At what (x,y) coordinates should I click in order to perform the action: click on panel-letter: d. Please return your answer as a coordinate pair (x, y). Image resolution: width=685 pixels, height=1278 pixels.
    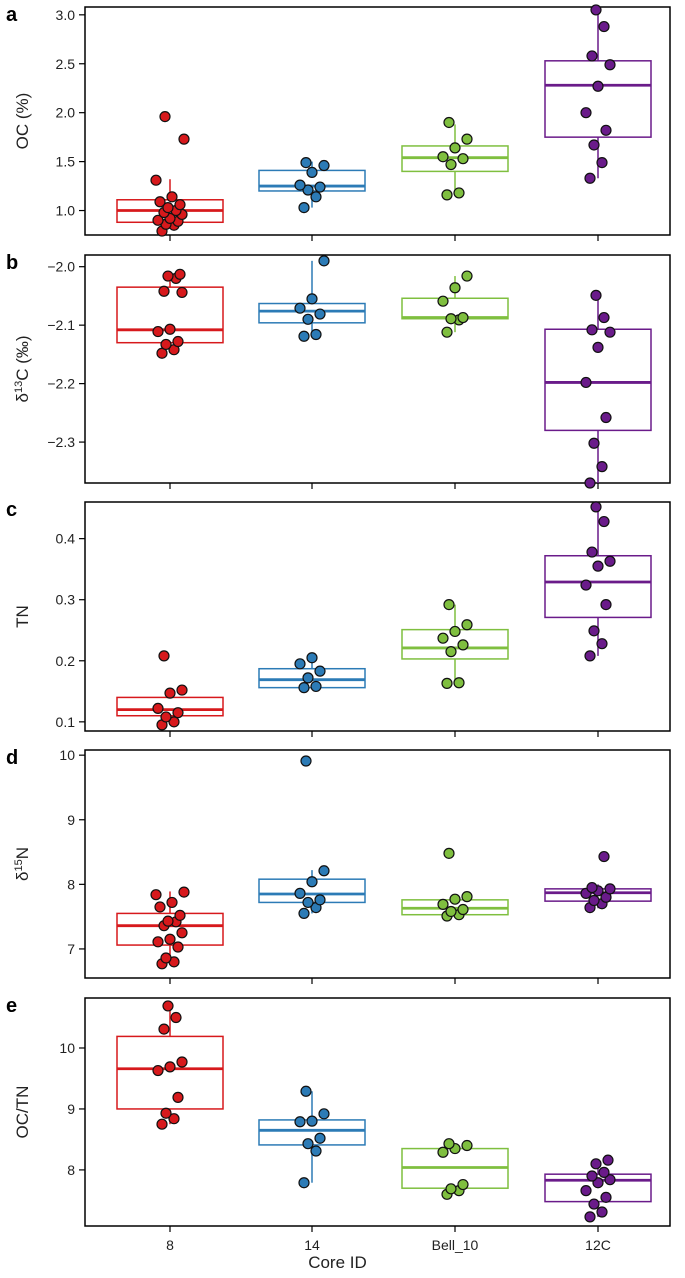
    Looking at the image, I should click on (12, 758).